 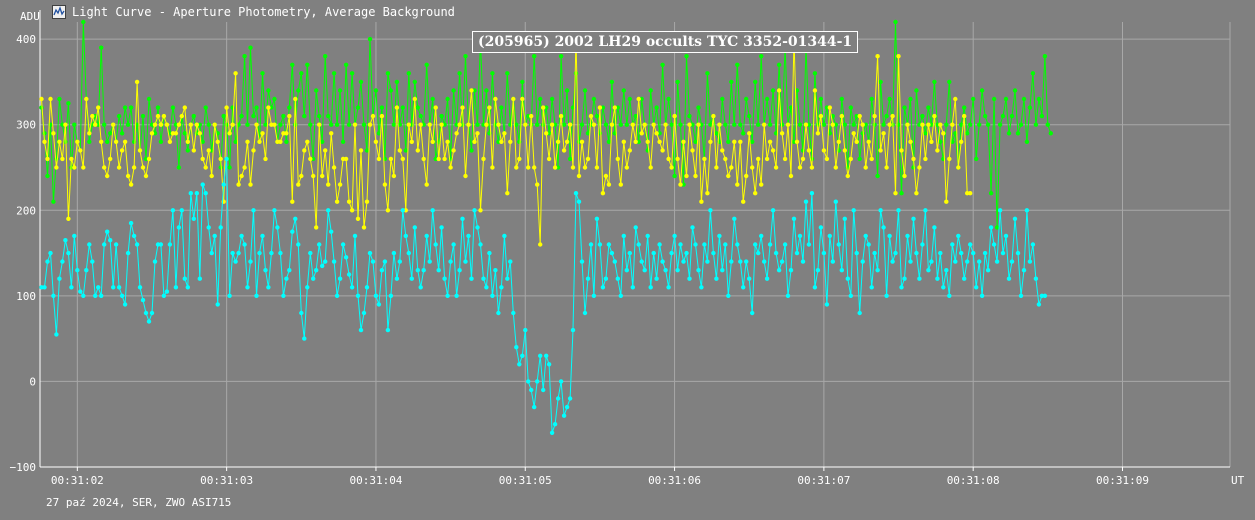 I want to click on x-tick-label: 00:31:03, so click(x=226, y=480).